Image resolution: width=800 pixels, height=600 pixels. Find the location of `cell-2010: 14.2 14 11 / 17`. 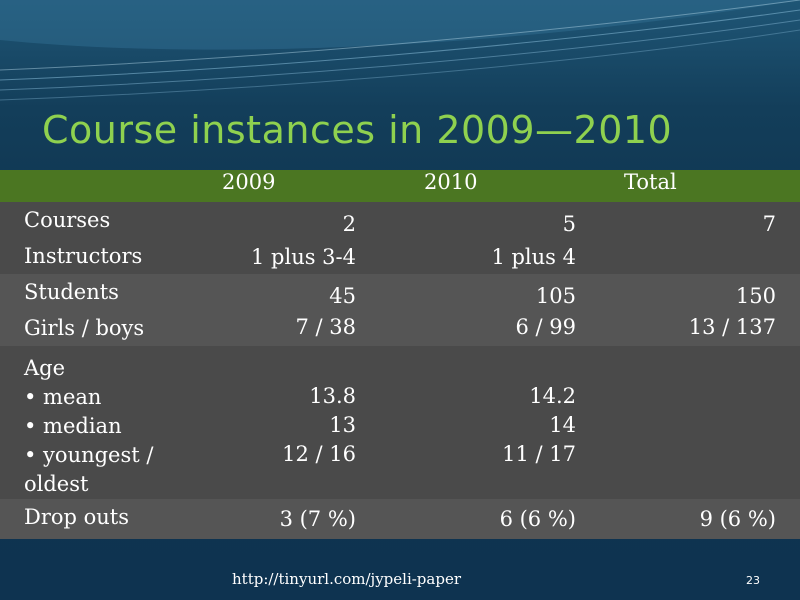

cell-2010: 14.2 14 11 / 17 is located at coordinates (500, 422).